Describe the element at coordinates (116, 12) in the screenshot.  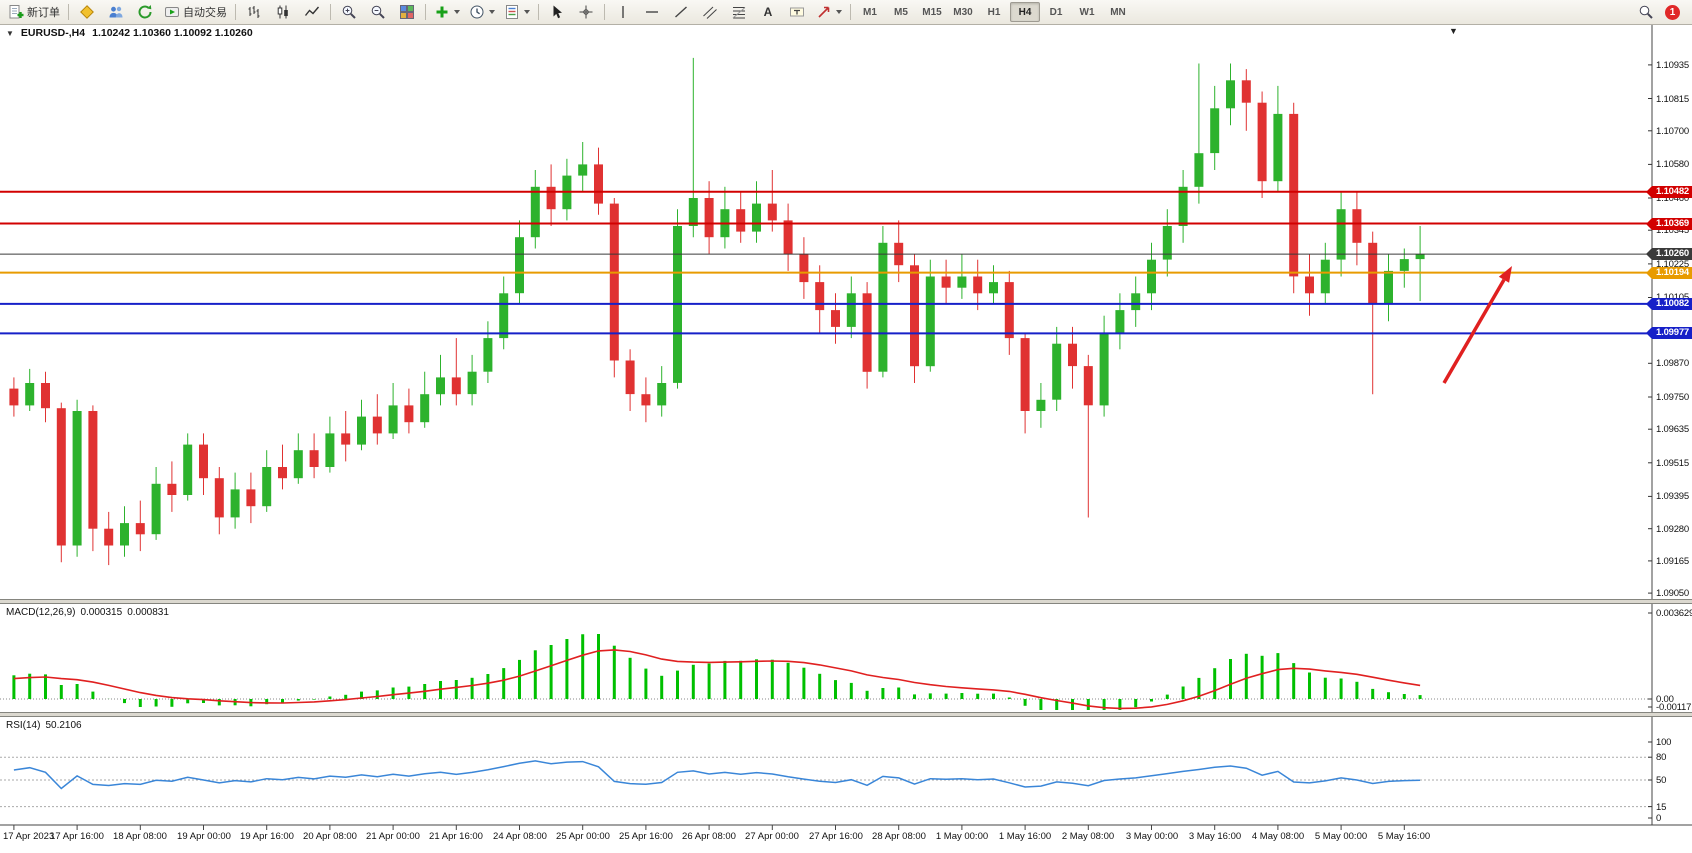
I see `navigator-button` at that location.